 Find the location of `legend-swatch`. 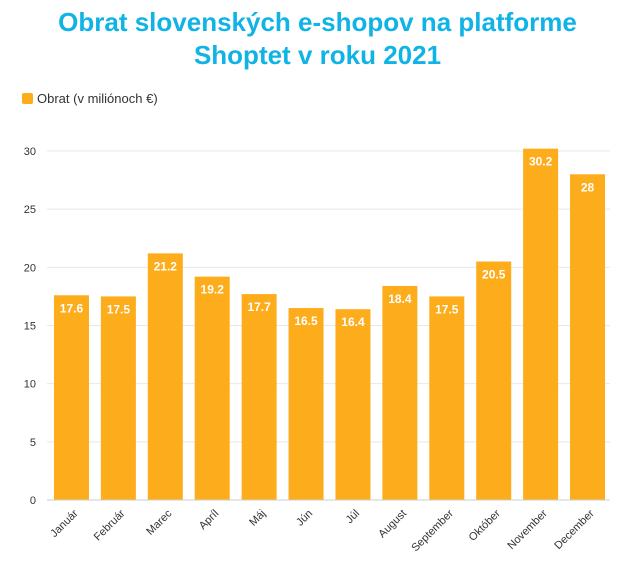

legend-swatch is located at coordinates (27, 98).